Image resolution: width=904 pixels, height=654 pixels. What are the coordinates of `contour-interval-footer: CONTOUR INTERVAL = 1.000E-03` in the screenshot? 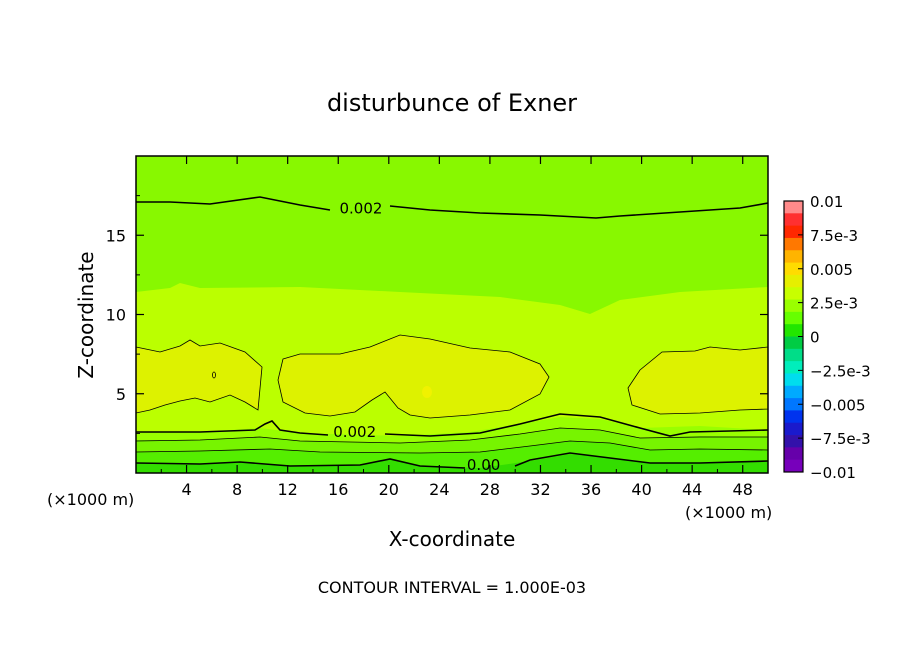 It's located at (452, 587).